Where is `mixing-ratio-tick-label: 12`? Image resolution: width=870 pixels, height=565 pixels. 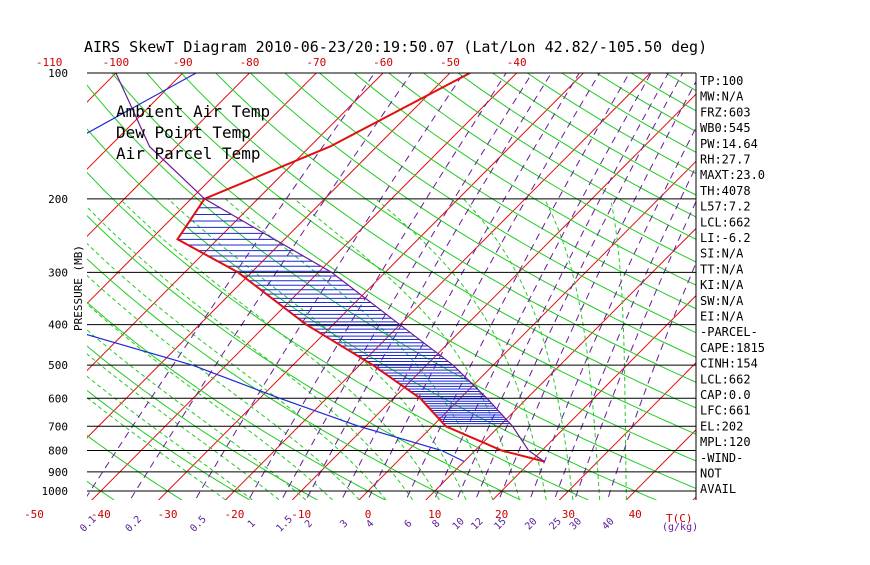
mixing-ratio-tick-label: 12 is located at coordinates (477, 524).